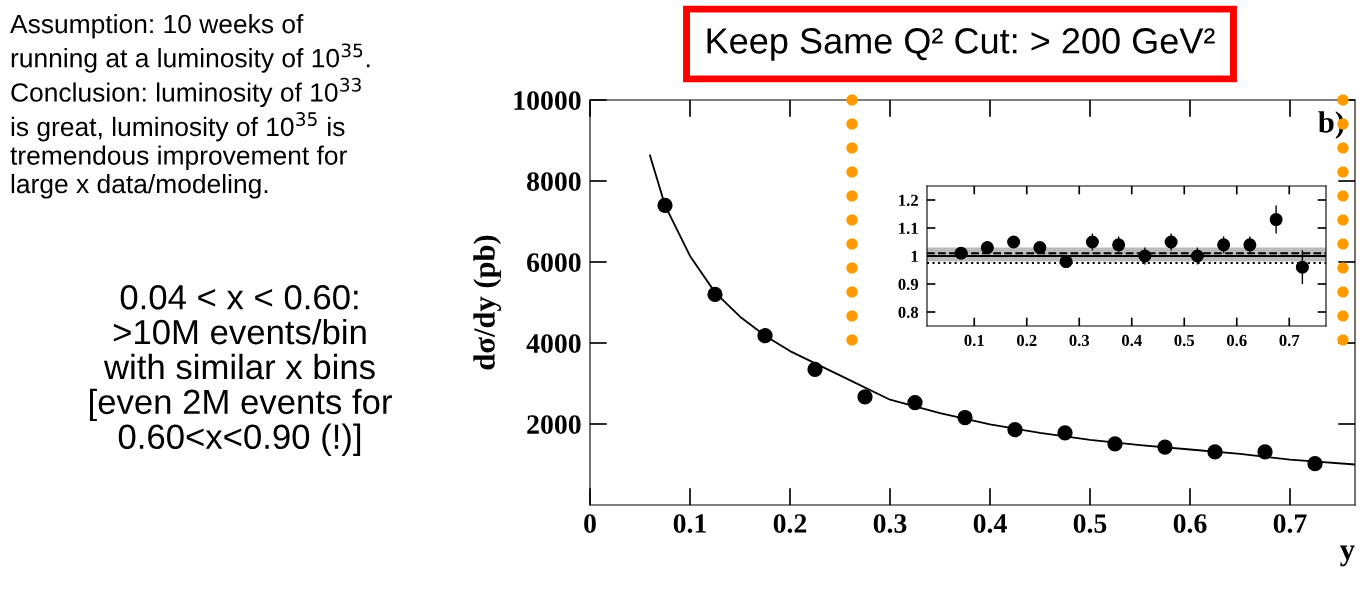  I want to click on y-tick-label: 4000, so click(553, 343).